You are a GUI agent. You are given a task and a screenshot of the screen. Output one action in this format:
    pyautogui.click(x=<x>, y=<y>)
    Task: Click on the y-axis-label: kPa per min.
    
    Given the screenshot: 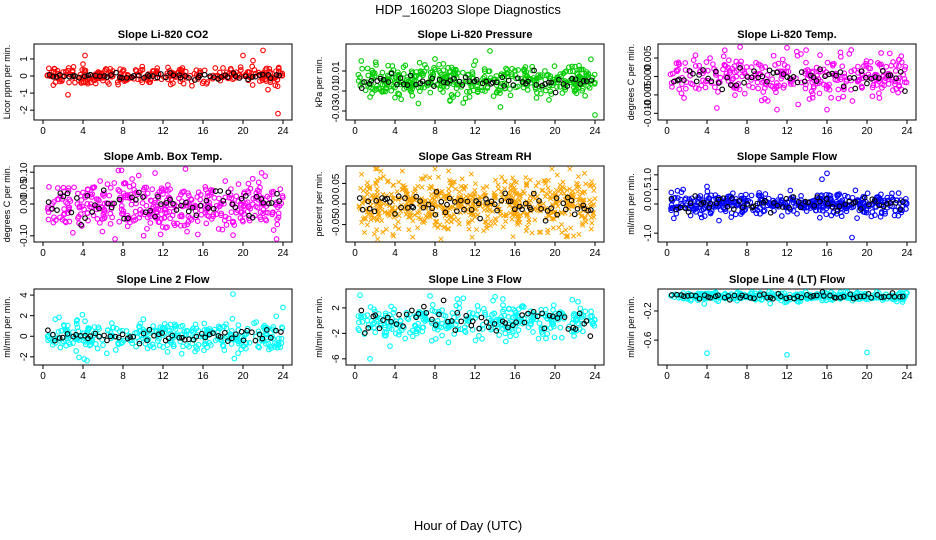 What is the action you would take?
    pyautogui.click(x=319, y=82)
    